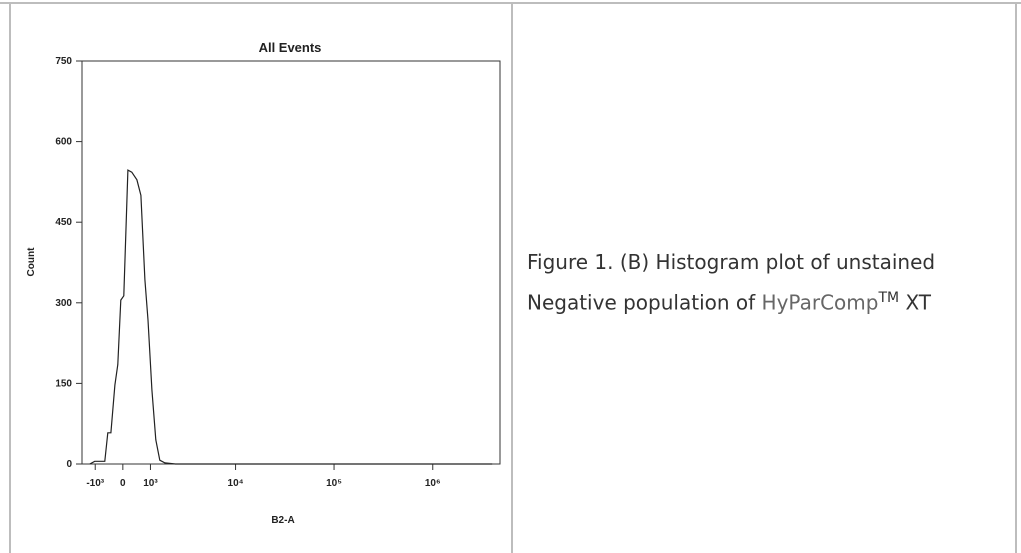 The image size is (1021, 553). What do you see at coordinates (123, 483) in the screenshot?
I see `x-tick-label: 0` at bounding box center [123, 483].